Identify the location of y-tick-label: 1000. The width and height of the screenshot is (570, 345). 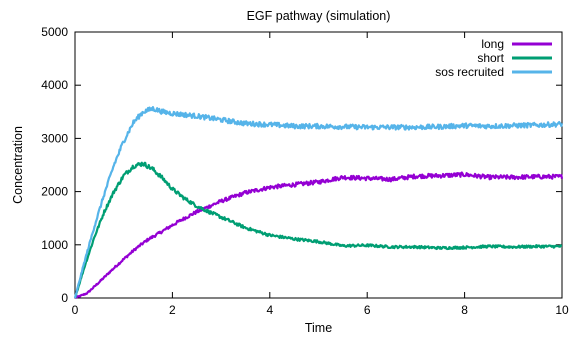
(54, 245).